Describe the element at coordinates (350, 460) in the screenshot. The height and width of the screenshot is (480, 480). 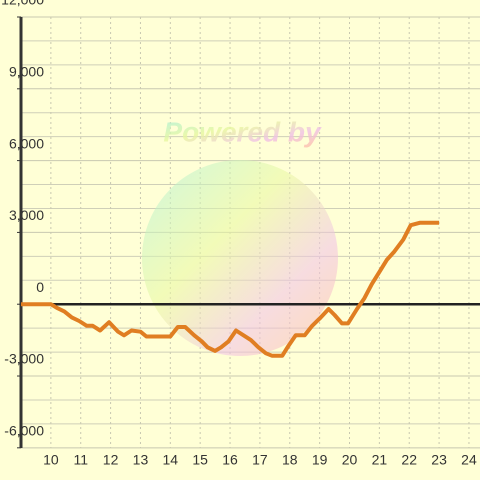
I see `x-tick-label: 20` at that location.